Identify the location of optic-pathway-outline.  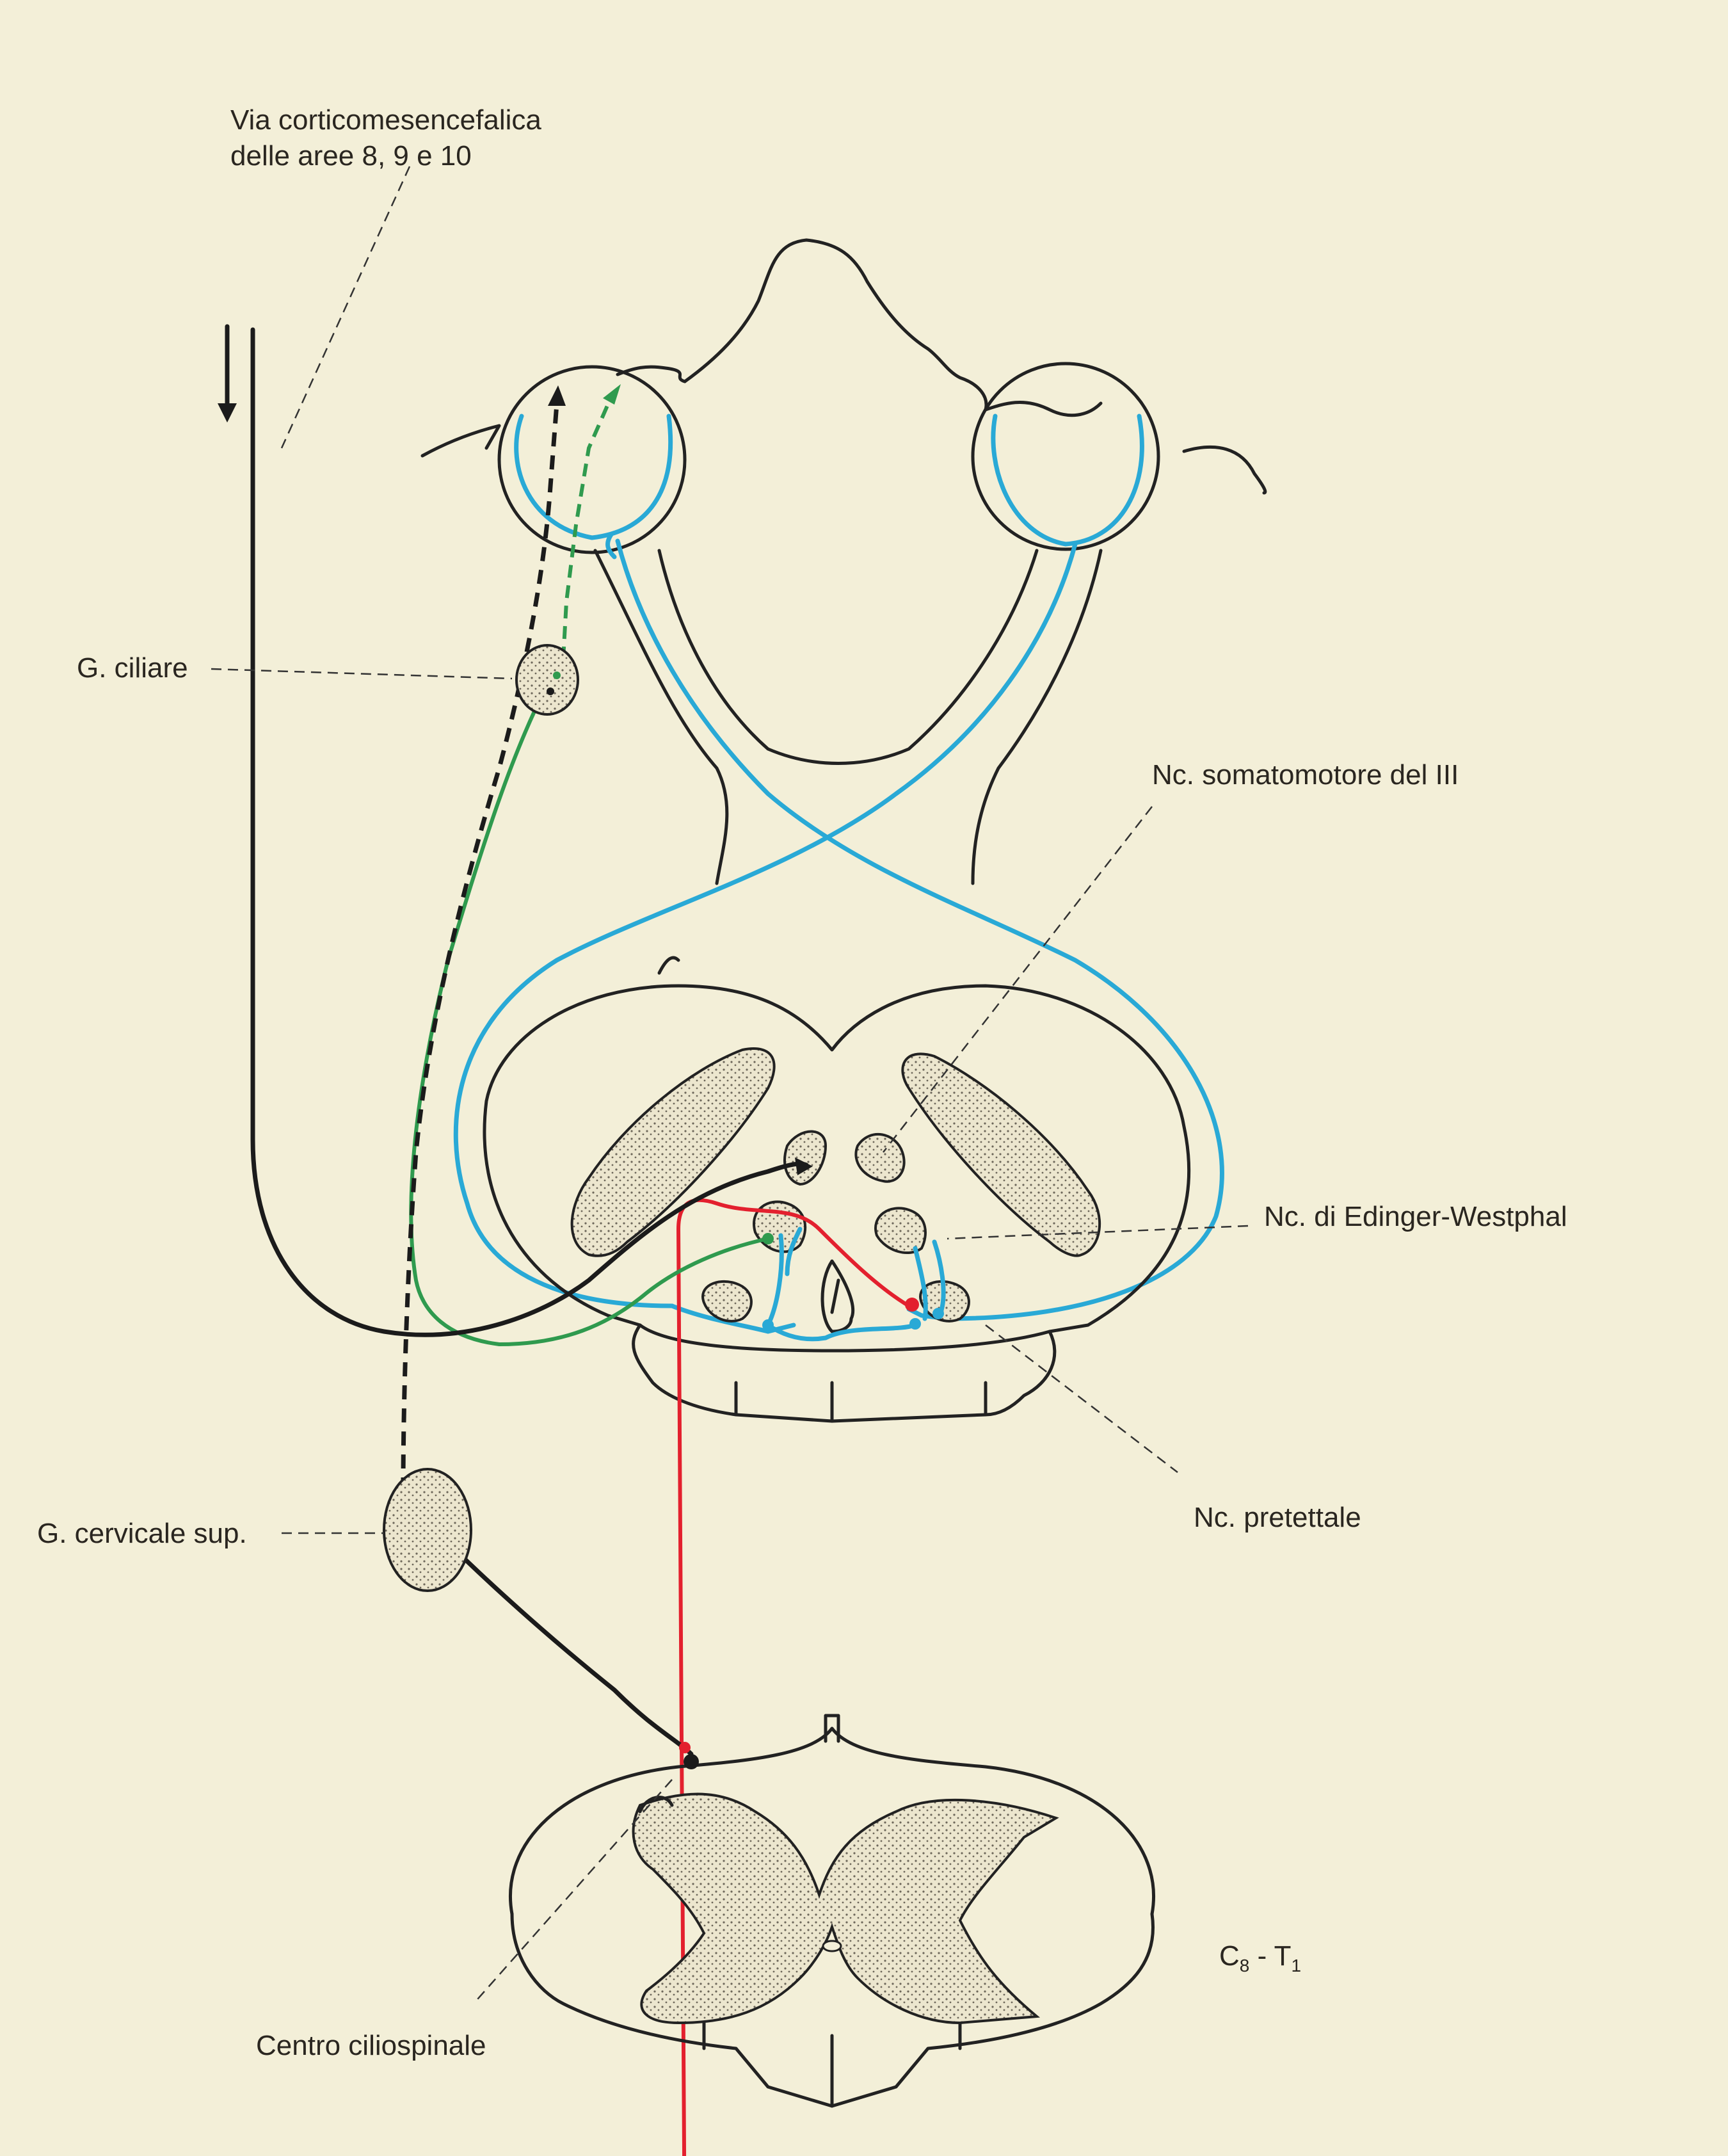
(848, 717).